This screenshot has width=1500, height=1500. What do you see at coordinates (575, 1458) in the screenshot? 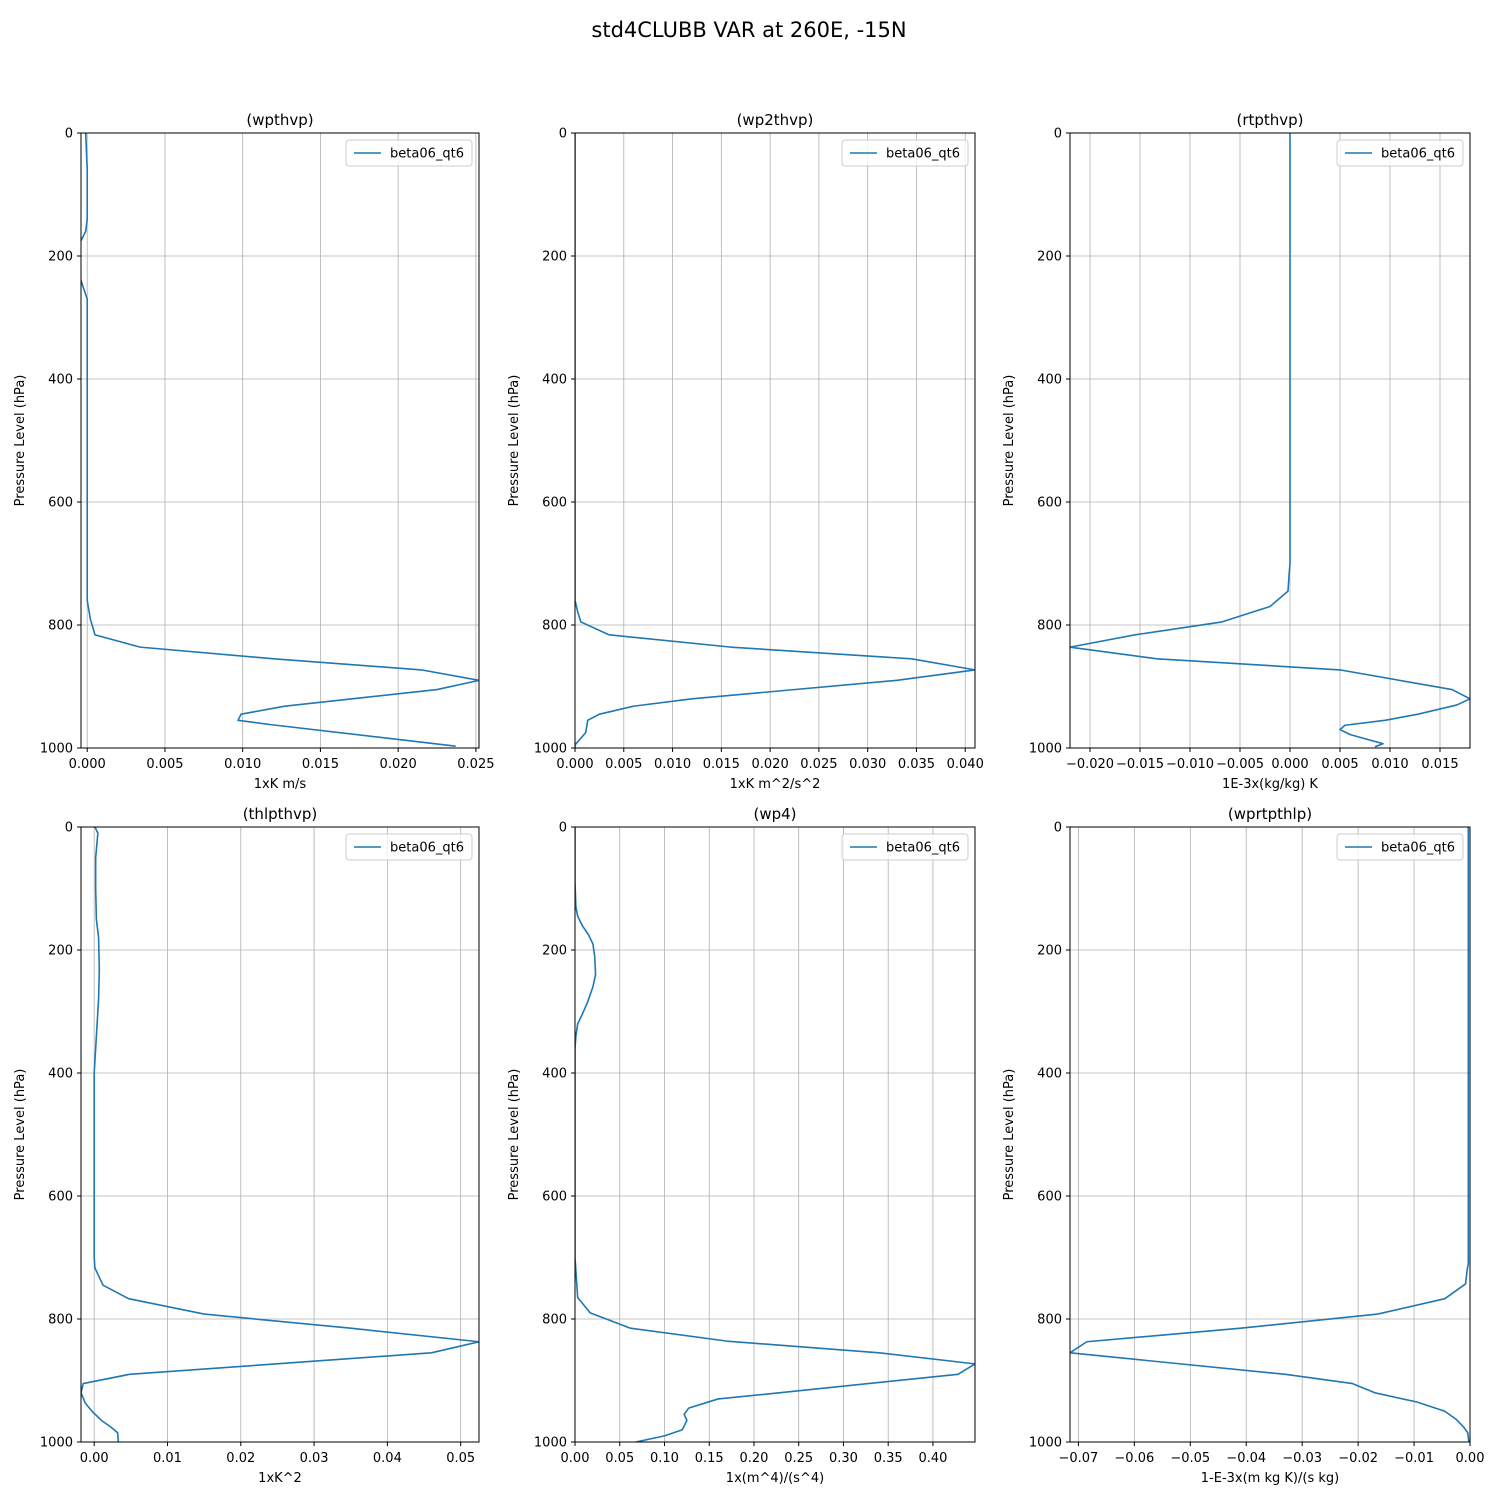
I see `panel-5-xtick-label-0: 0.00` at bounding box center [575, 1458].